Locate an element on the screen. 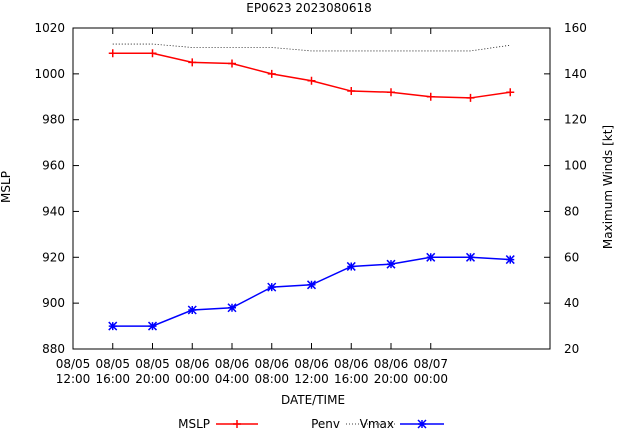  y-left-tick-label: 880 is located at coordinates (53, 349).